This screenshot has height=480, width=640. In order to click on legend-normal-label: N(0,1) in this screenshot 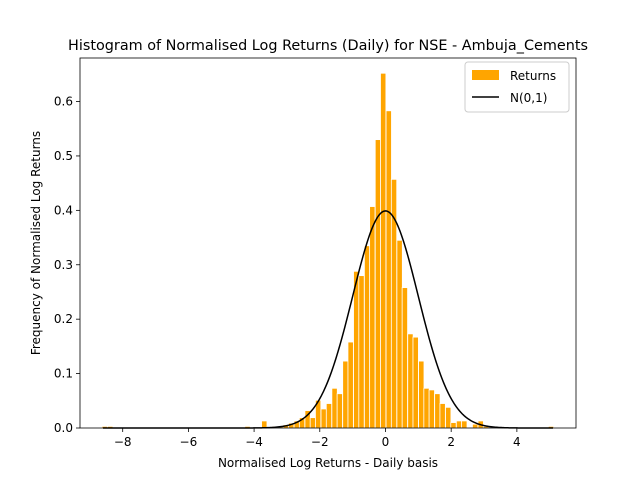, I will do `click(528, 98)`.